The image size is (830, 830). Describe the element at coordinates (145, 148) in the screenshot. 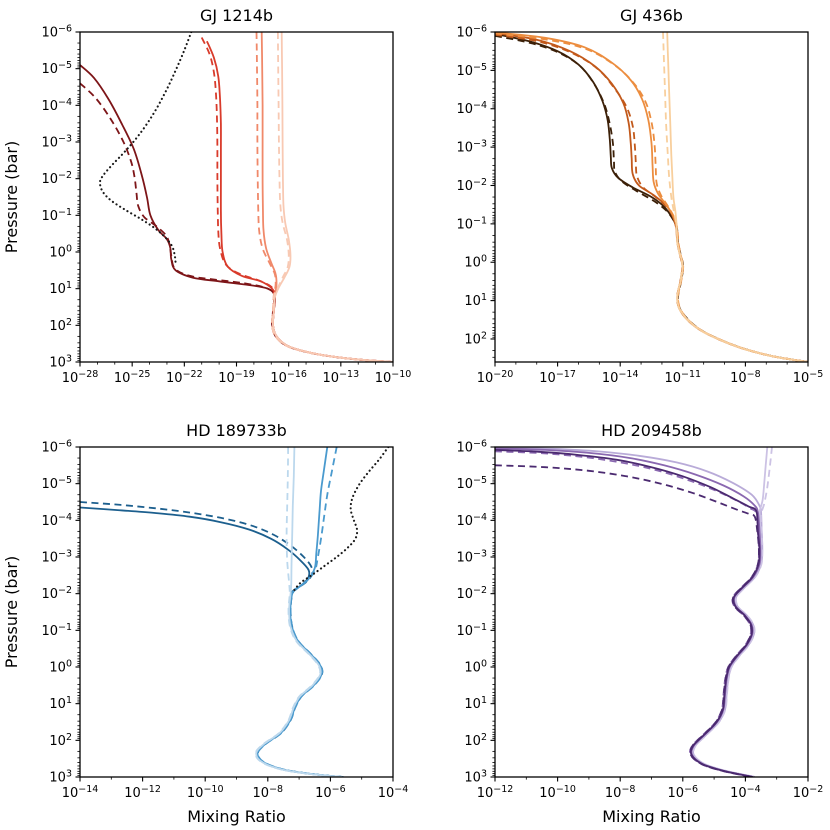

I see `series-gj1214b-equilibrium-dotted` at that location.